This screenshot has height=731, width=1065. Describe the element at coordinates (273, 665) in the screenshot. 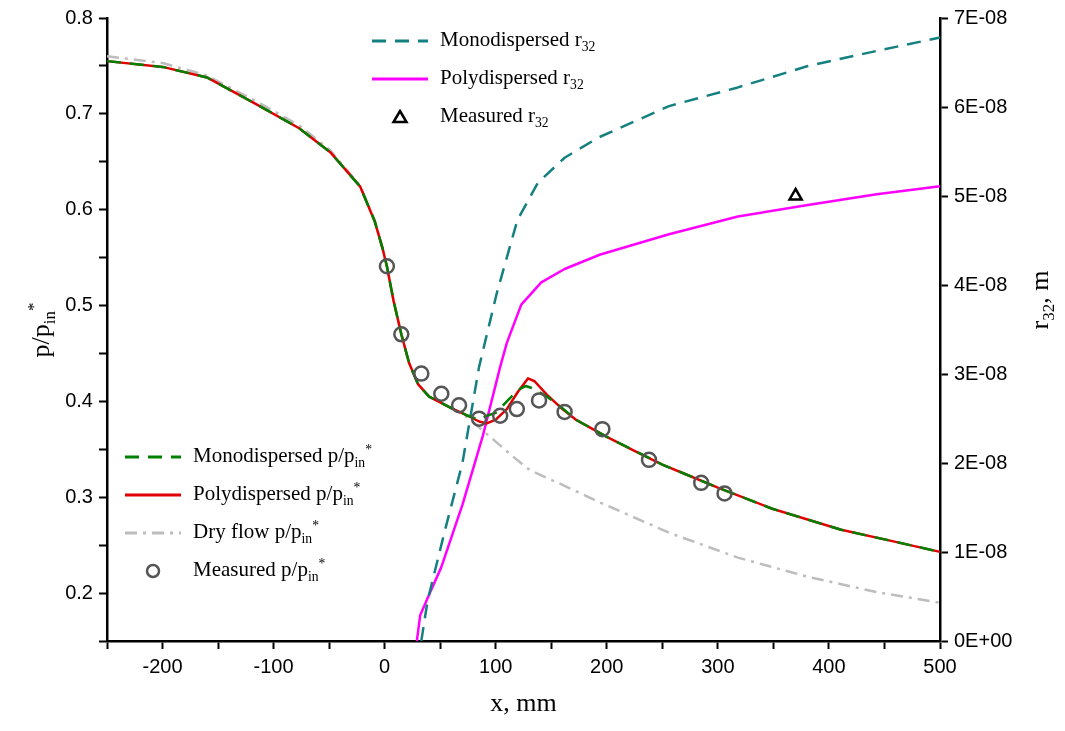

I see `x-tick-label: -100` at that location.